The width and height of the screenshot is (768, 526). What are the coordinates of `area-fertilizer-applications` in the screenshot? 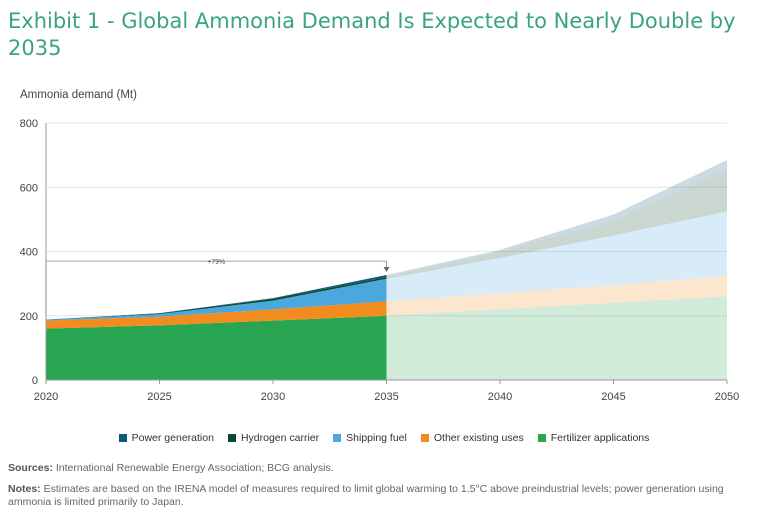 It's located at (216, 347).